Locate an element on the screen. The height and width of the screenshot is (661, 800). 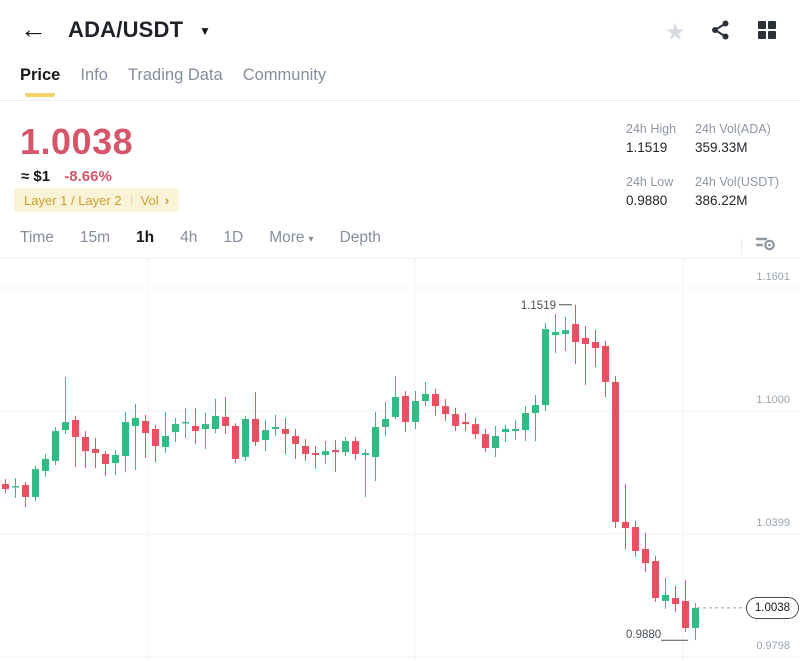
stat-24h-vol-usdt: 24h Vol(USDT) 386.22M is located at coordinates (745, 191).